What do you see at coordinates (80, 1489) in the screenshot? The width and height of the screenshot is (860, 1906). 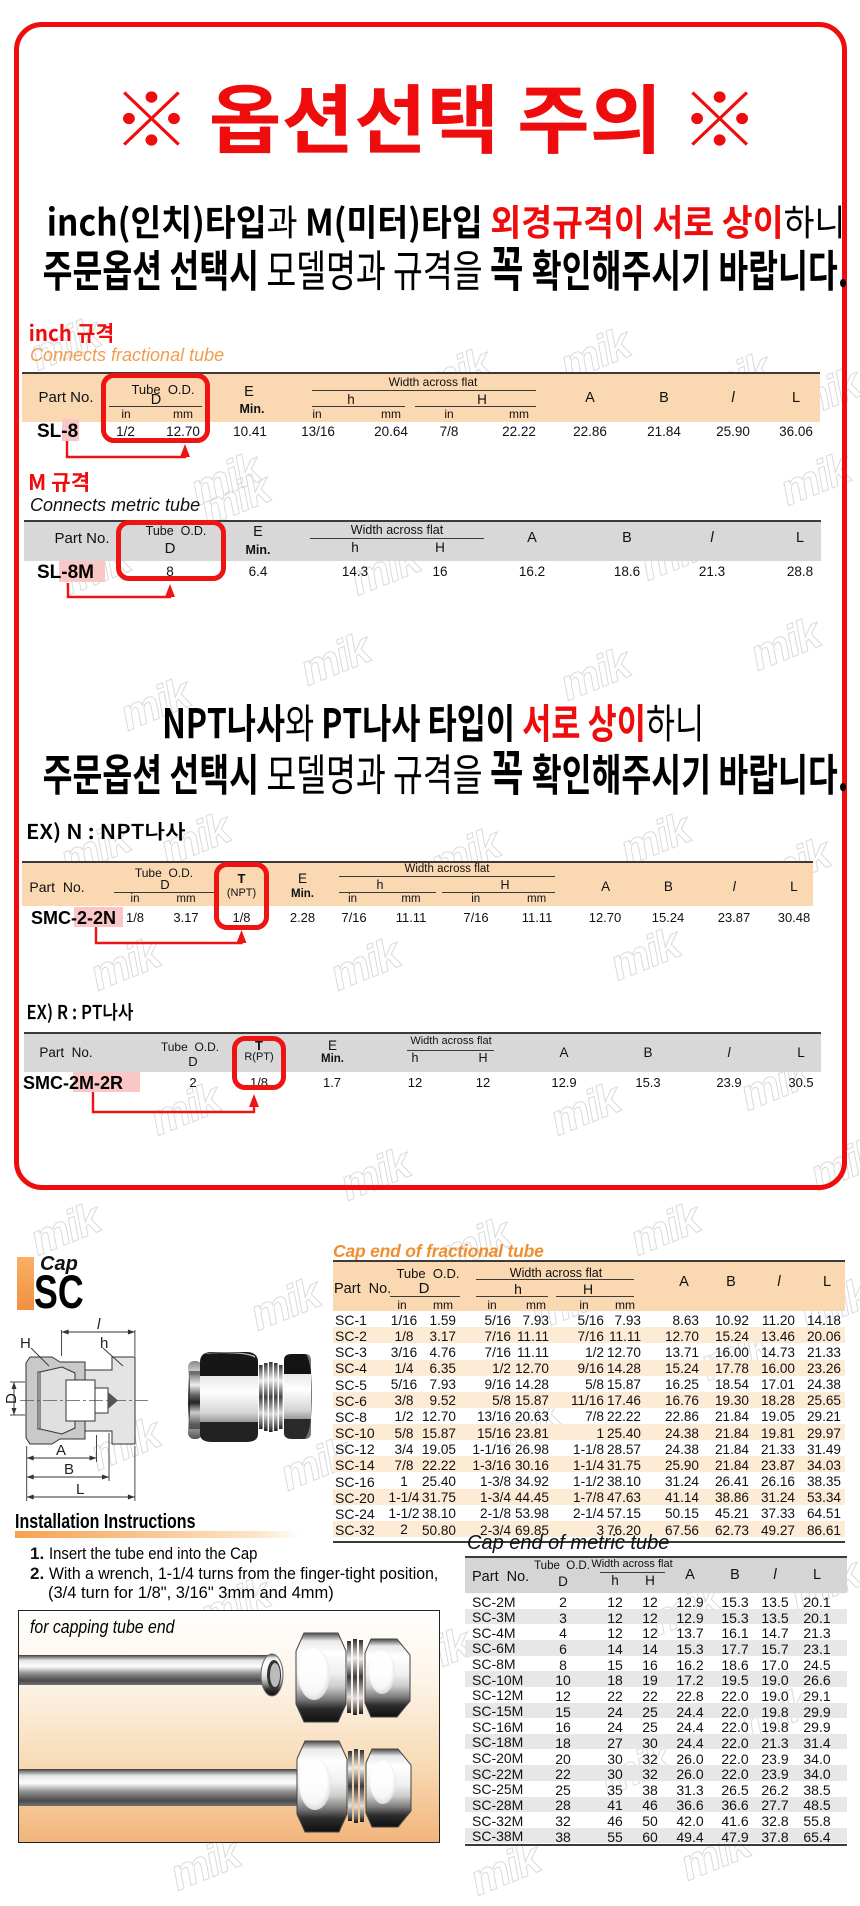 I see `svg-text: L` at bounding box center [80, 1489].